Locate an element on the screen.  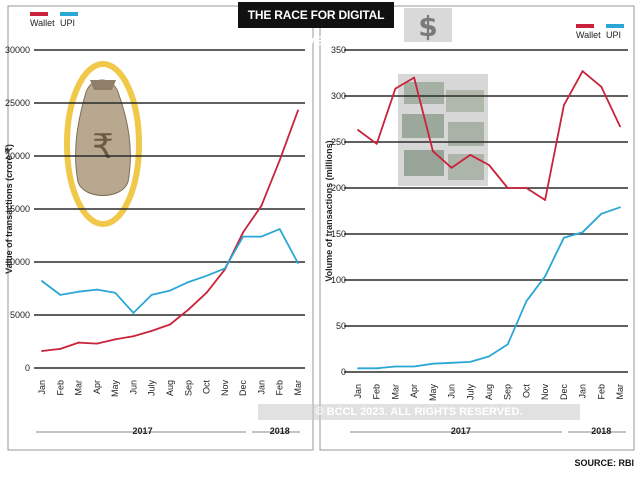
money-bag-icon: ₹ is located at coordinates (103, 144).